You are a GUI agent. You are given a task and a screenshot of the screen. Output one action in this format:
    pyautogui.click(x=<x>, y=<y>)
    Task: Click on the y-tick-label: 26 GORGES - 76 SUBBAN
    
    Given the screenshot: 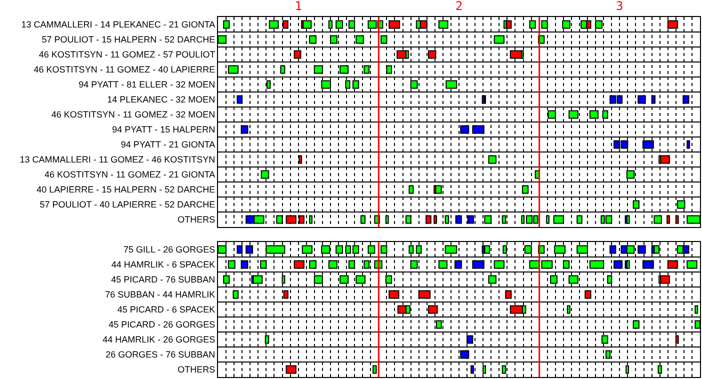 What is the action you would take?
    pyautogui.click(x=161, y=355)
    